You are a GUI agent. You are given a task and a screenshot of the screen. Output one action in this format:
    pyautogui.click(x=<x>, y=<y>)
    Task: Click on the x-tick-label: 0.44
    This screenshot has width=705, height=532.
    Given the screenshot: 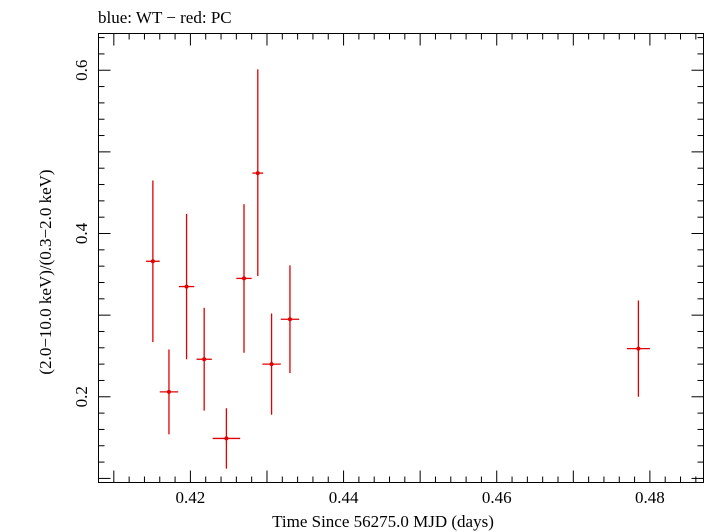 What is the action you would take?
    pyautogui.click(x=344, y=497)
    